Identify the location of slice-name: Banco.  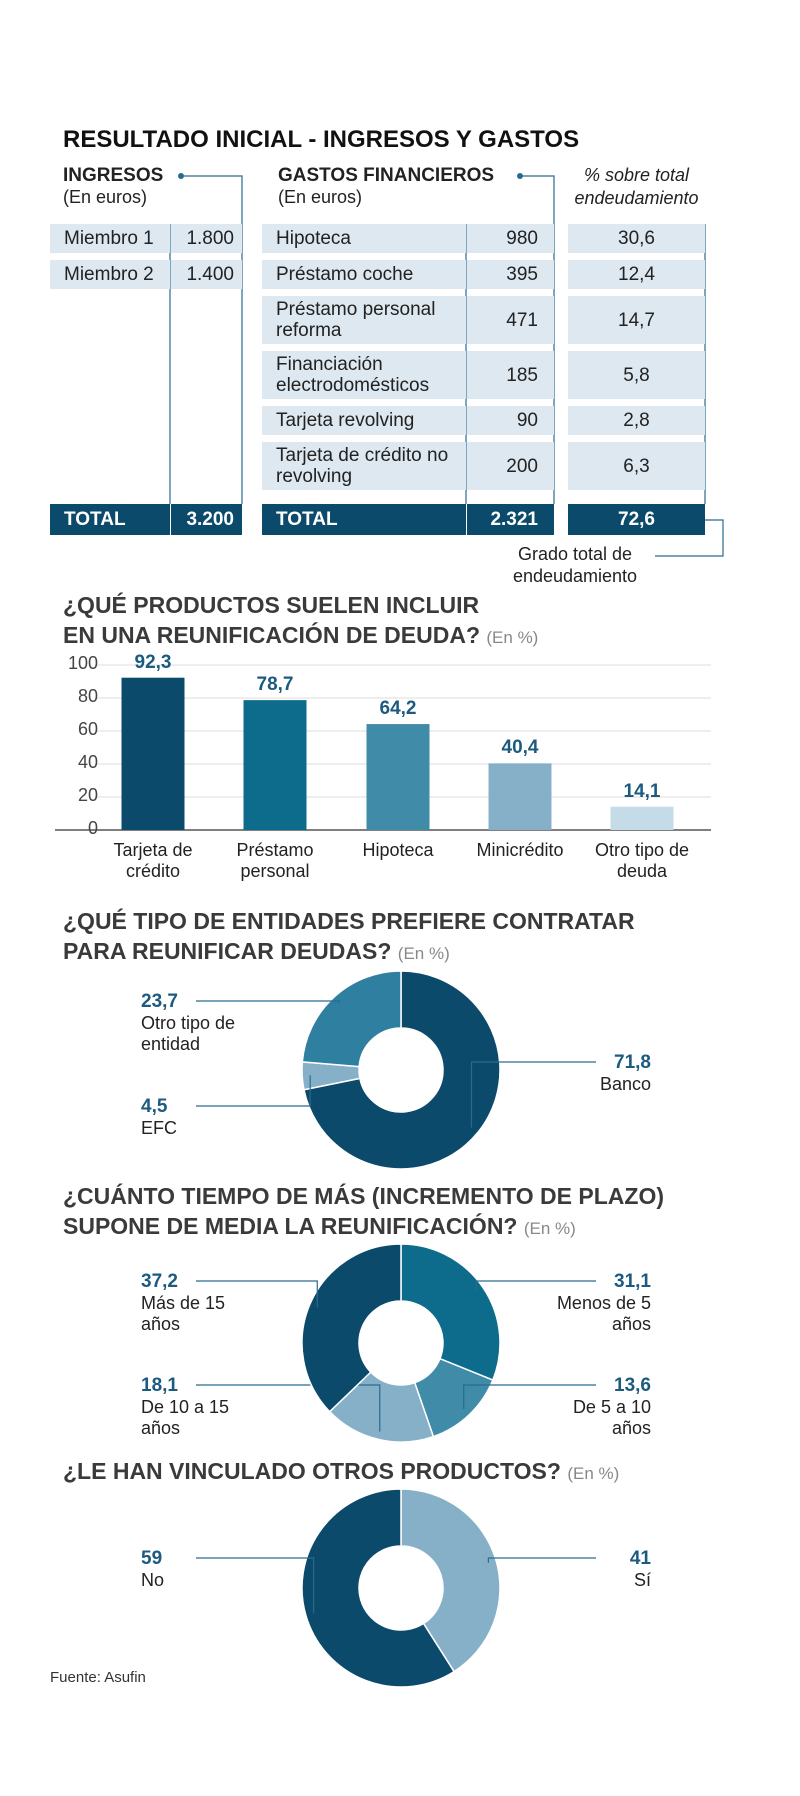
(625, 1084).